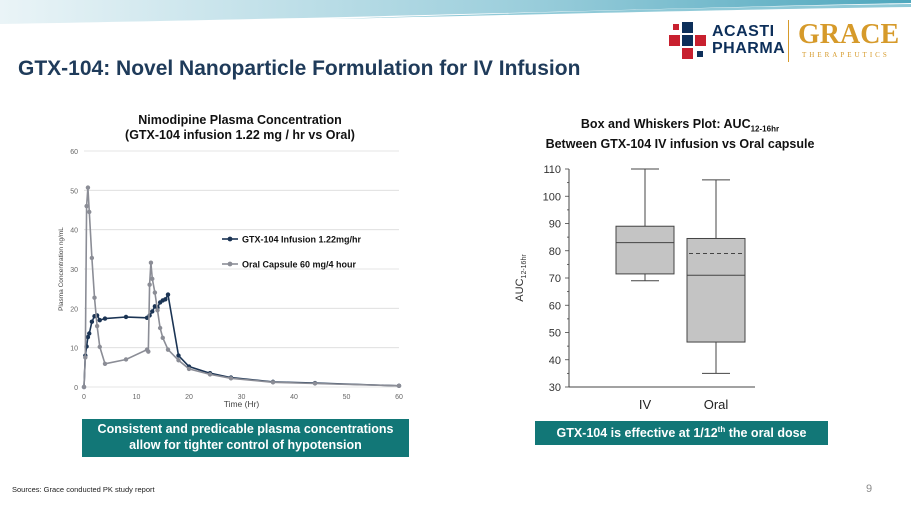 The width and height of the screenshot is (911, 512). What do you see at coordinates (869, 489) in the screenshot?
I see `page-number: 9` at bounding box center [869, 489].